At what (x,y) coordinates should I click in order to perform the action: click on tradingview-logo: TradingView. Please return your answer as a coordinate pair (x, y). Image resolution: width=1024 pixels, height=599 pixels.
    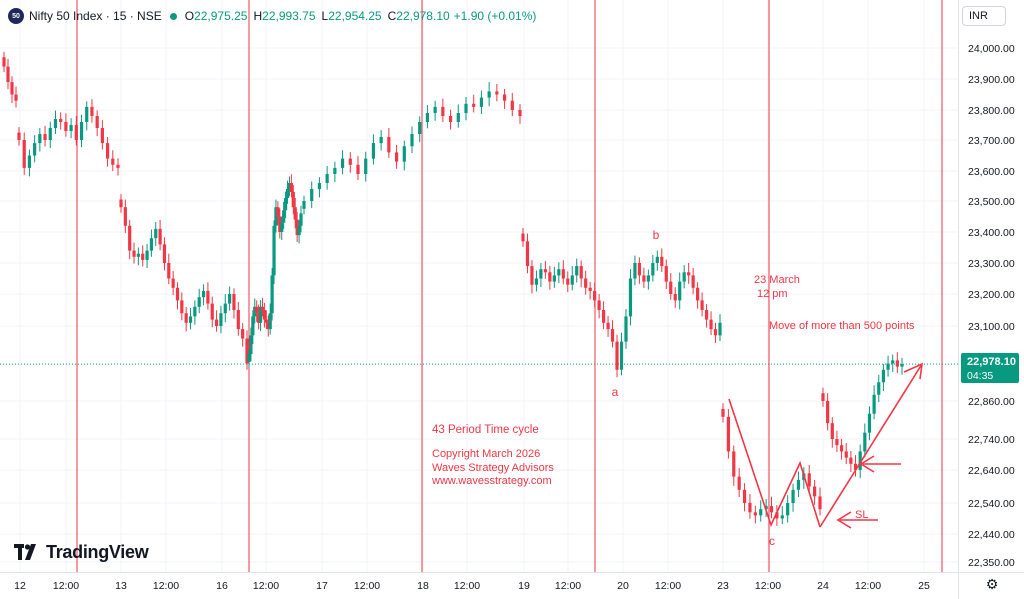
    Looking at the image, I should click on (81, 552).